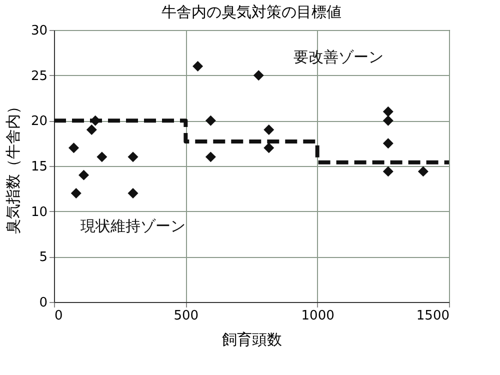 The width and height of the screenshot is (500, 375). I want to click on annotation: 要改善ゾーン, so click(338, 57).